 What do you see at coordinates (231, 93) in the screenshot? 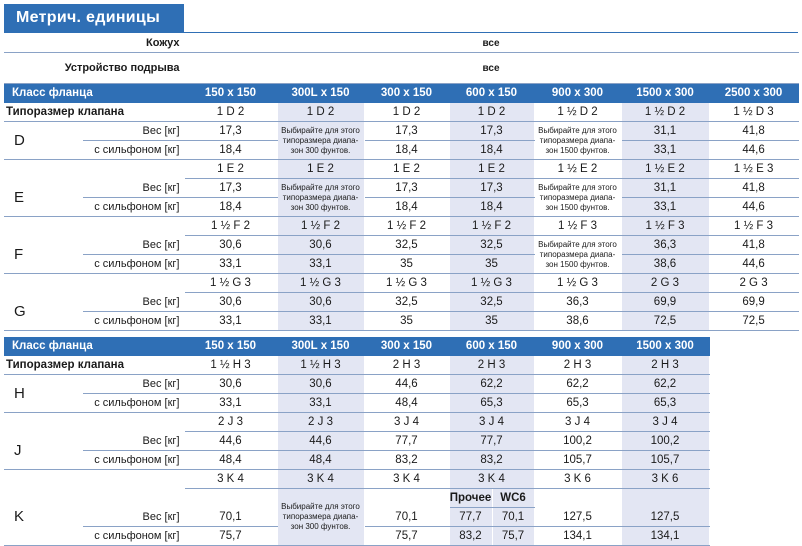
I see `column-header: 150 x 150` at bounding box center [231, 93].